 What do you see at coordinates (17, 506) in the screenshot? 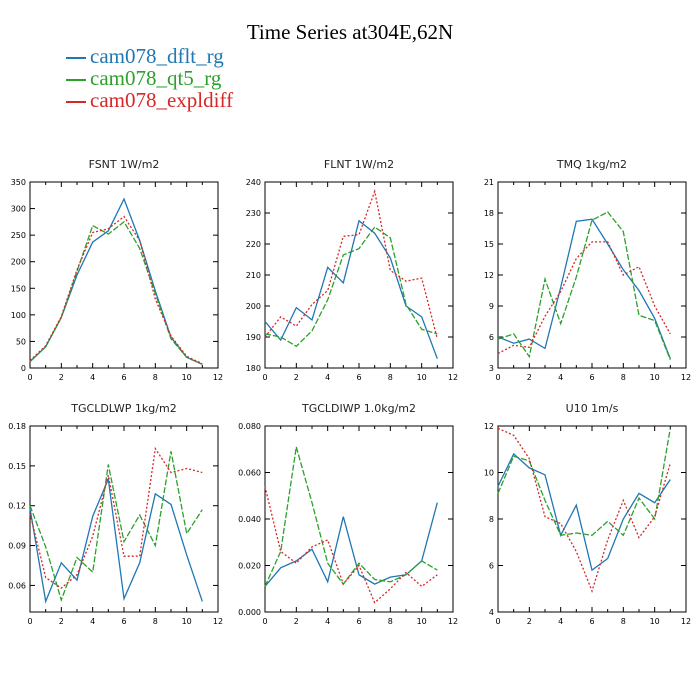
I see `y-tick-label: 0.12` at bounding box center [17, 506].